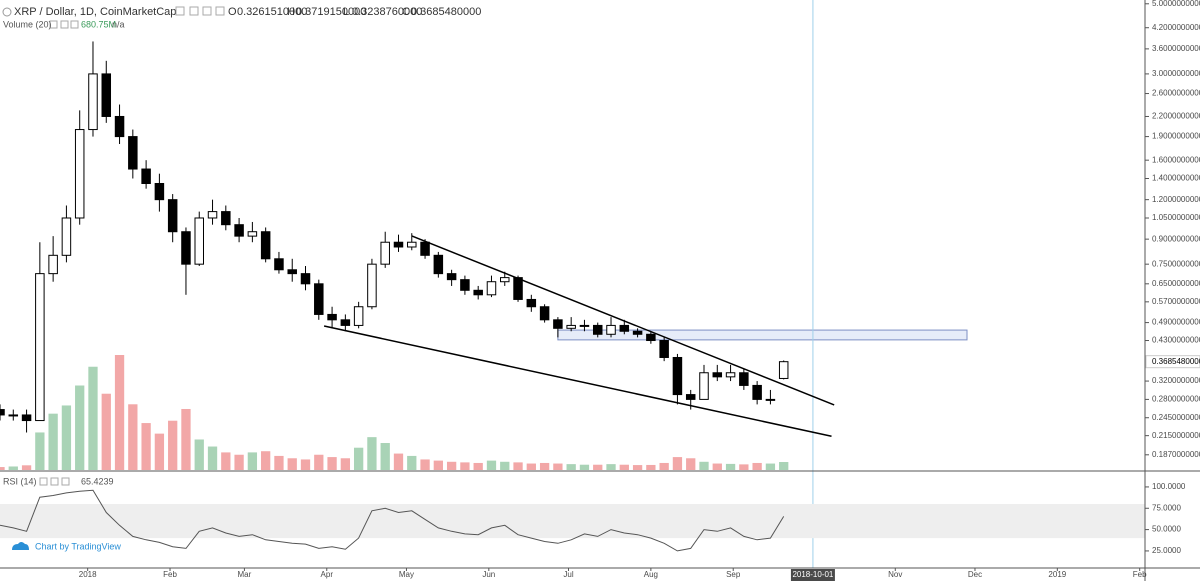  I want to click on x-tick-label: Aug, so click(651, 574).